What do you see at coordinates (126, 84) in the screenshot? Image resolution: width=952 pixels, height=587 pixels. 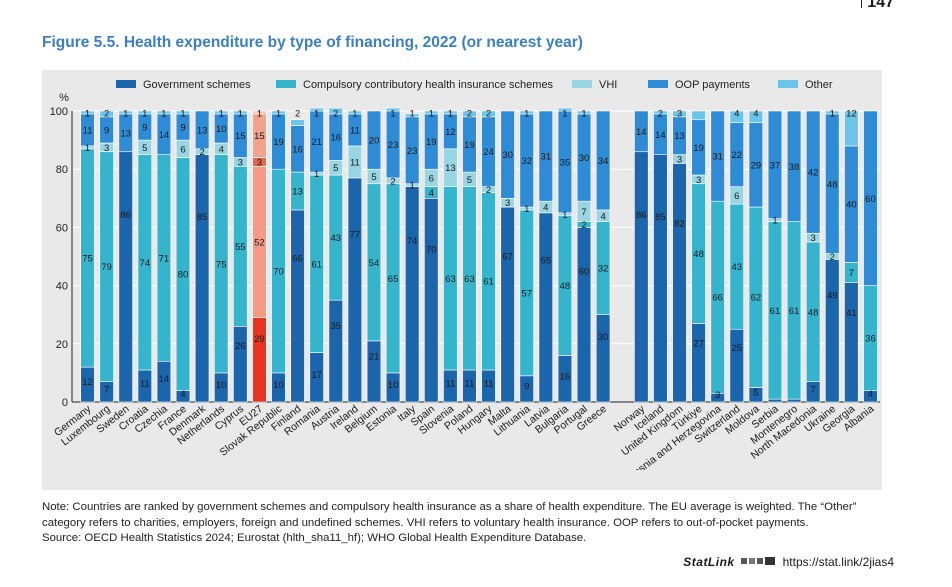 I see `legend-swatch-gov` at bounding box center [126, 84].